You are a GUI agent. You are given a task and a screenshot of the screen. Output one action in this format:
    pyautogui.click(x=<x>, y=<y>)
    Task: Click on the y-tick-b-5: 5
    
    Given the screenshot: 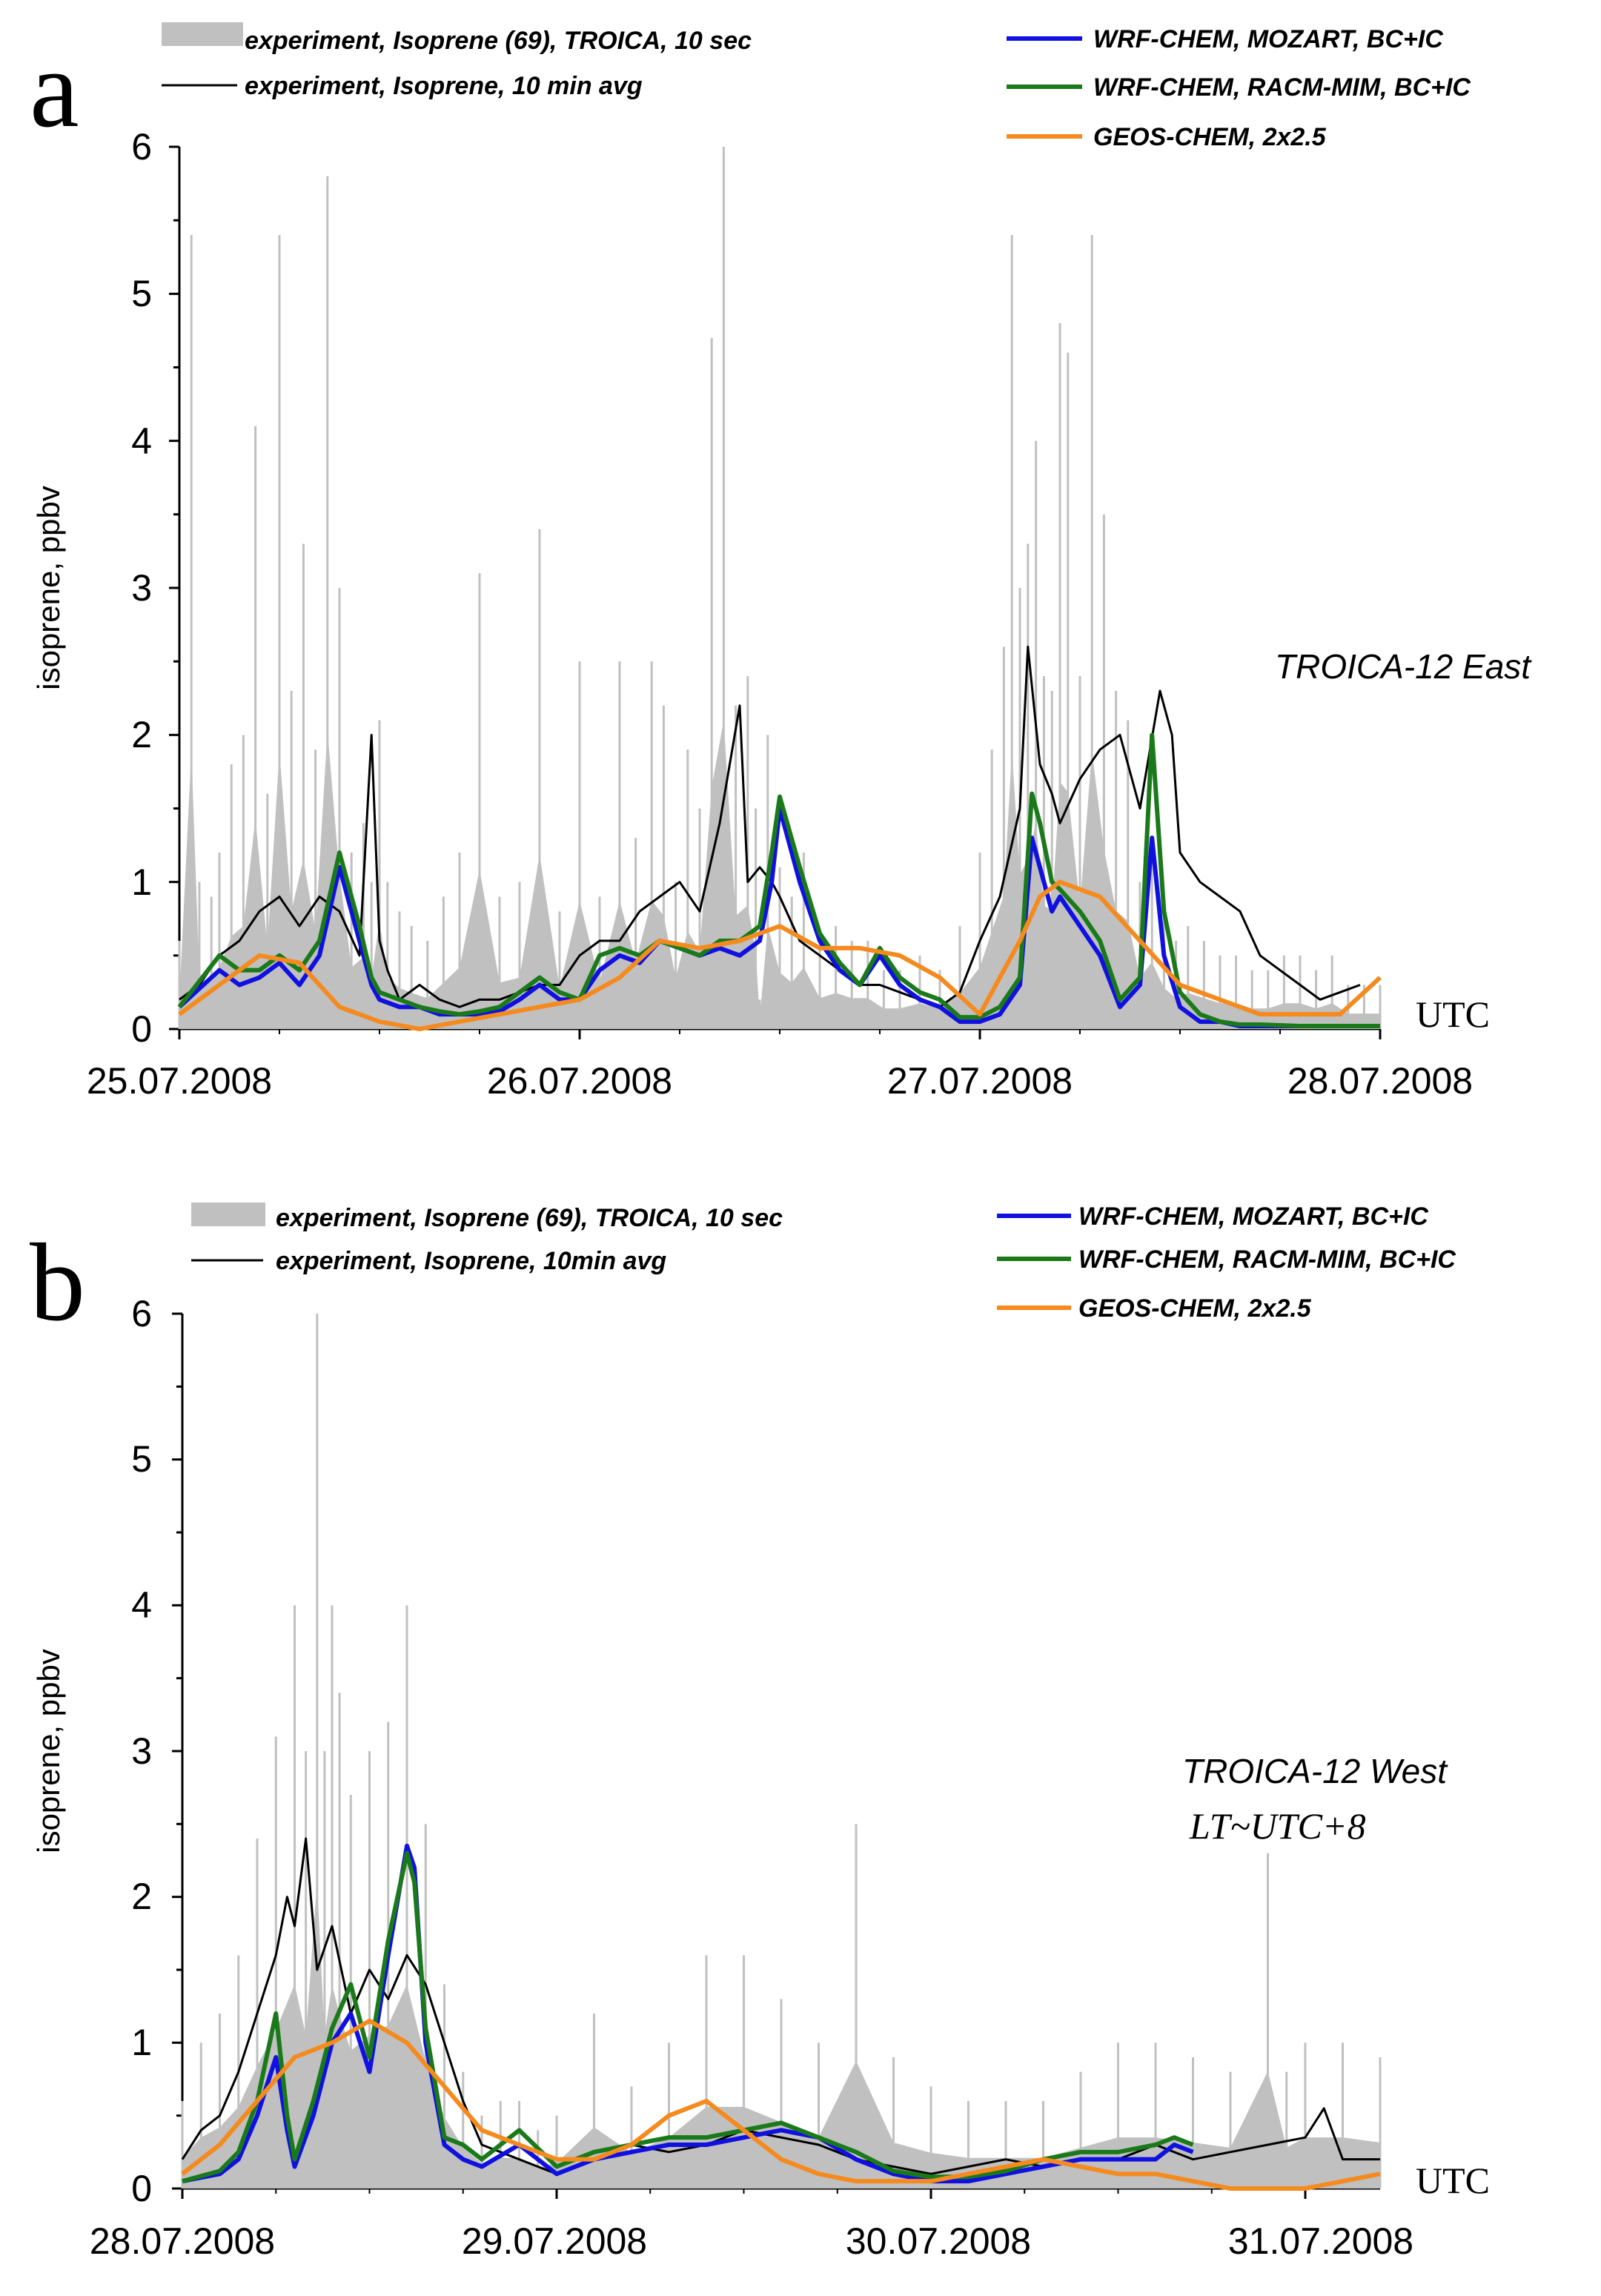 What is the action you would take?
    pyautogui.click(x=141, y=1459)
    